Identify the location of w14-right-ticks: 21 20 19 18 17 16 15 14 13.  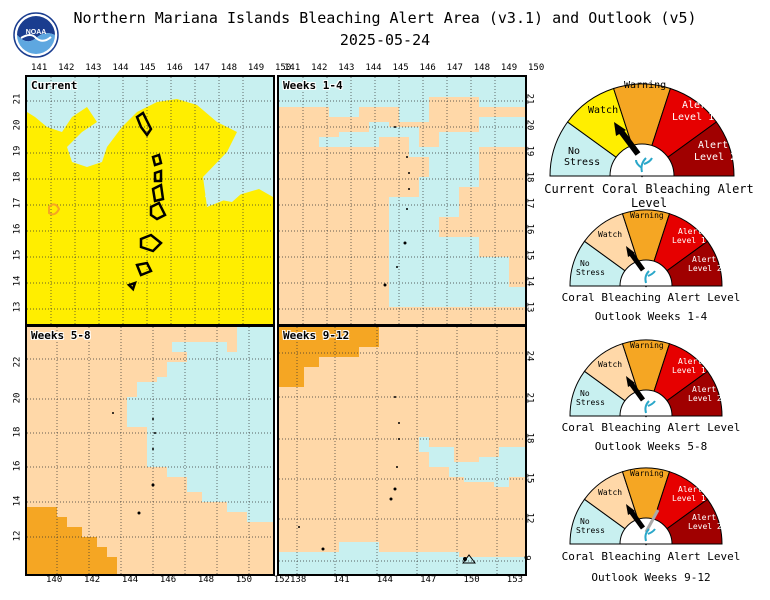
(529, 203).